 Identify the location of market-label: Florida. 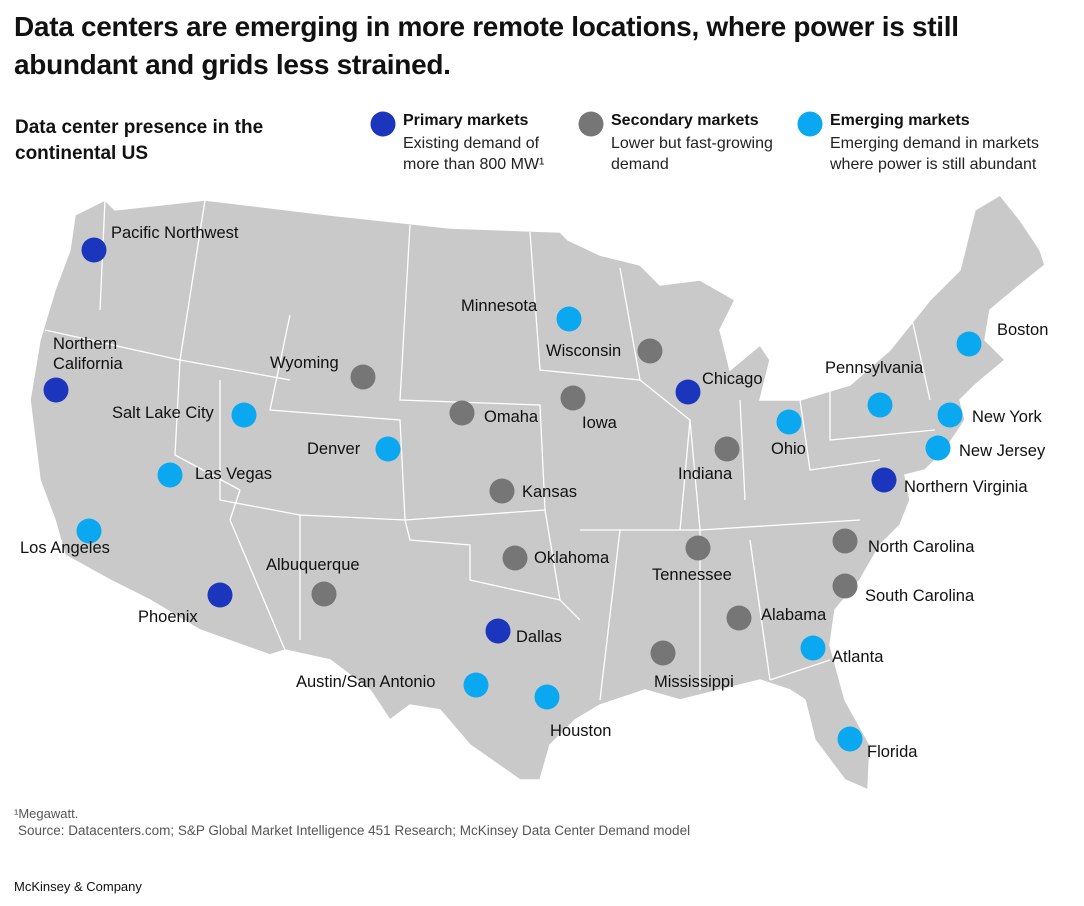
(892, 752).